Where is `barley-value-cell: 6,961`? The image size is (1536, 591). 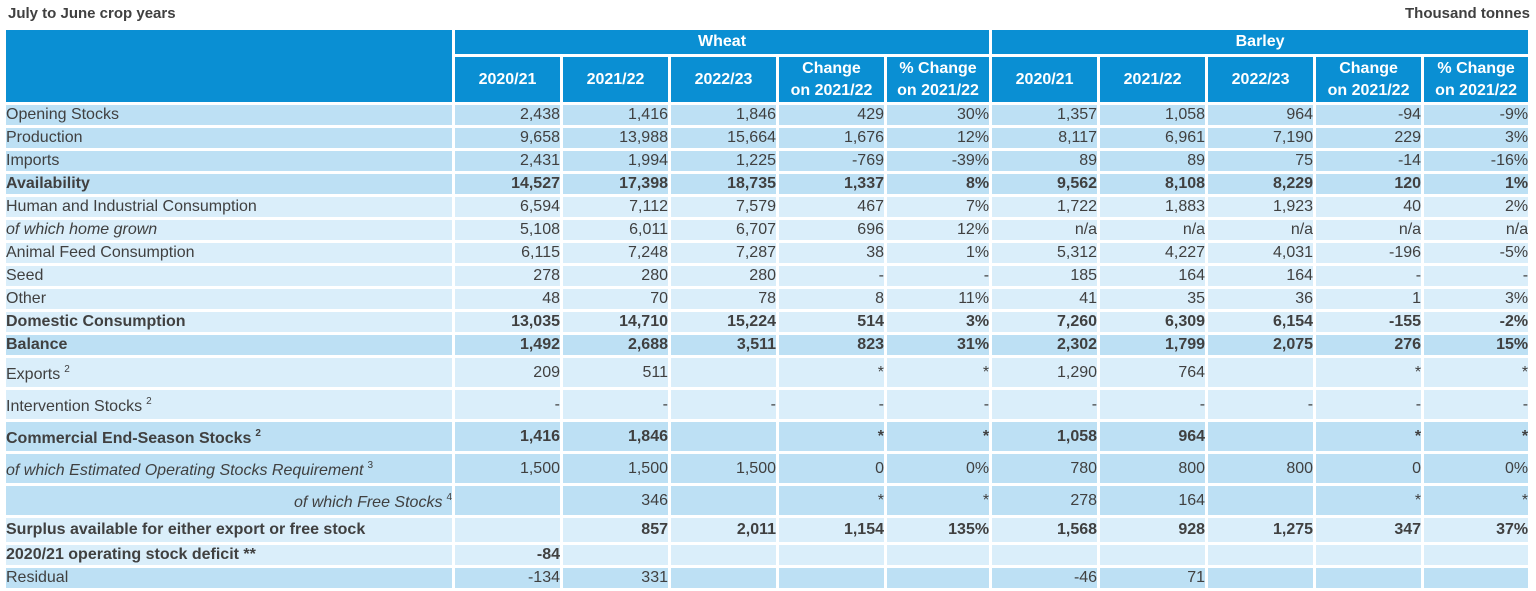
barley-value-cell: 6,961 is located at coordinates (1153, 138).